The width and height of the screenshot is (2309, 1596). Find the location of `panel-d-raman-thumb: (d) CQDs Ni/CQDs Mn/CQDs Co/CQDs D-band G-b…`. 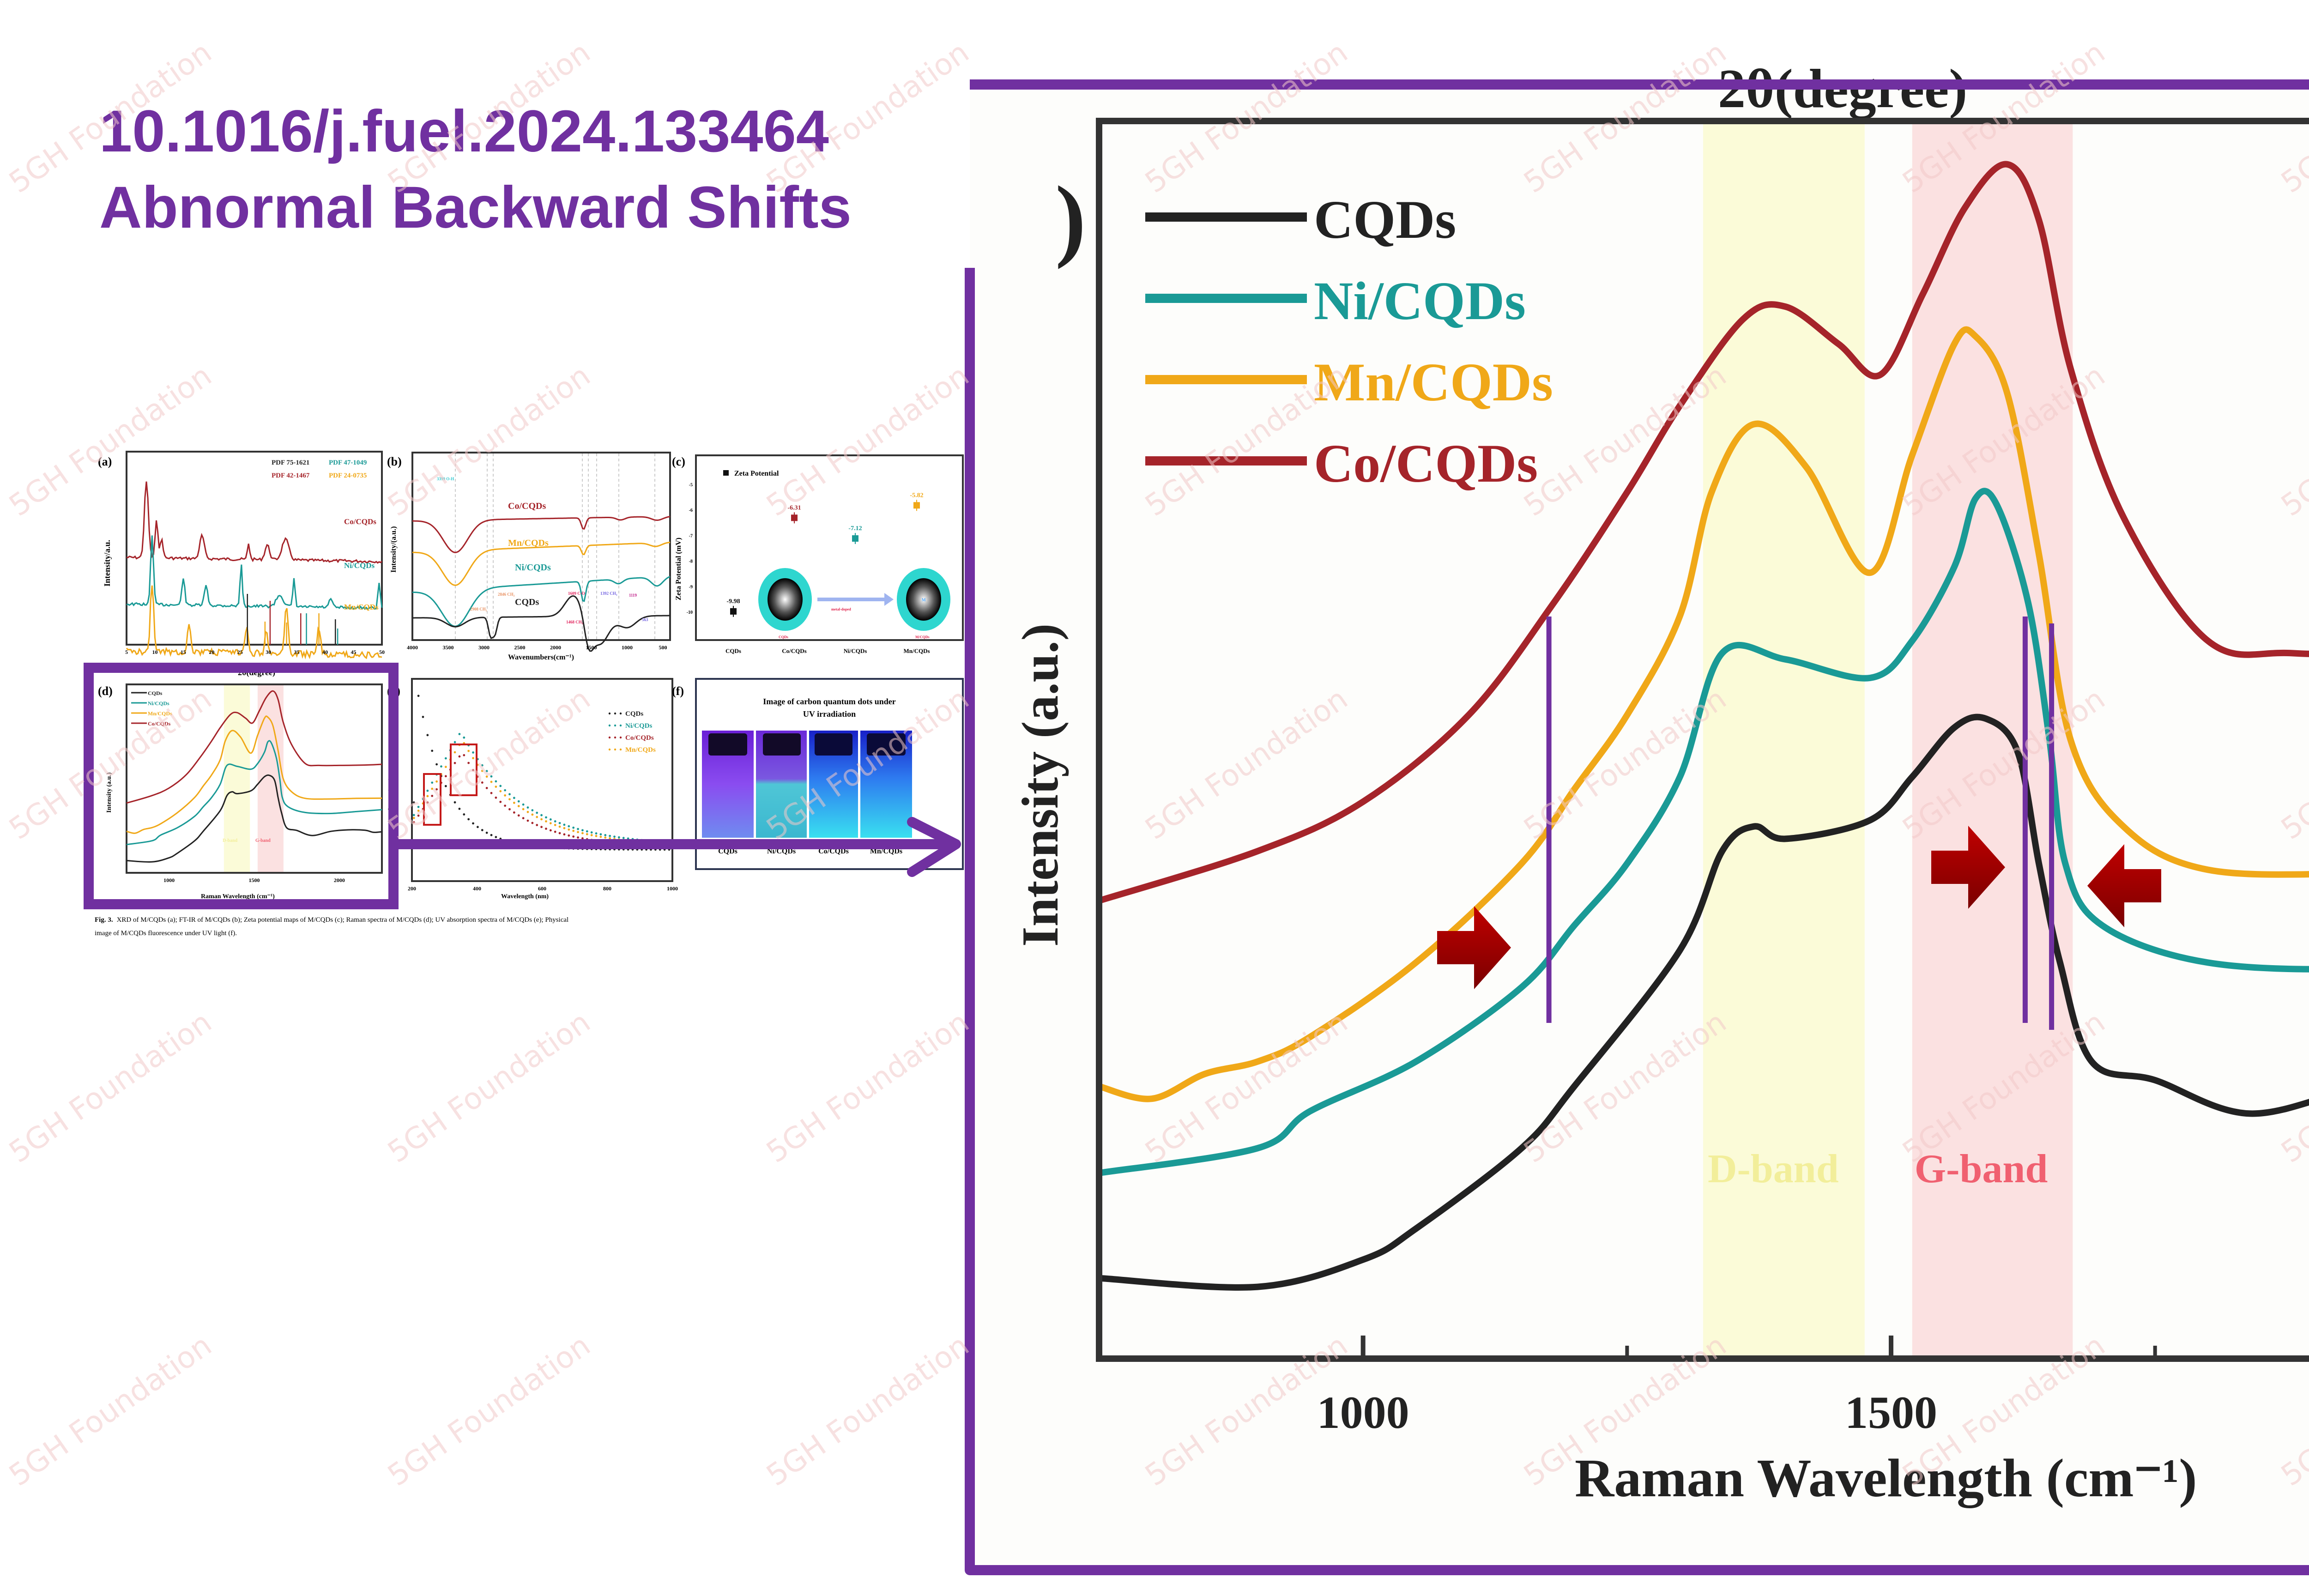

panel-d-raman-thumb: (d) CQDs Ni/CQDs Mn/CQDs Co/CQDs D-band G-b… is located at coordinates (241, 791).